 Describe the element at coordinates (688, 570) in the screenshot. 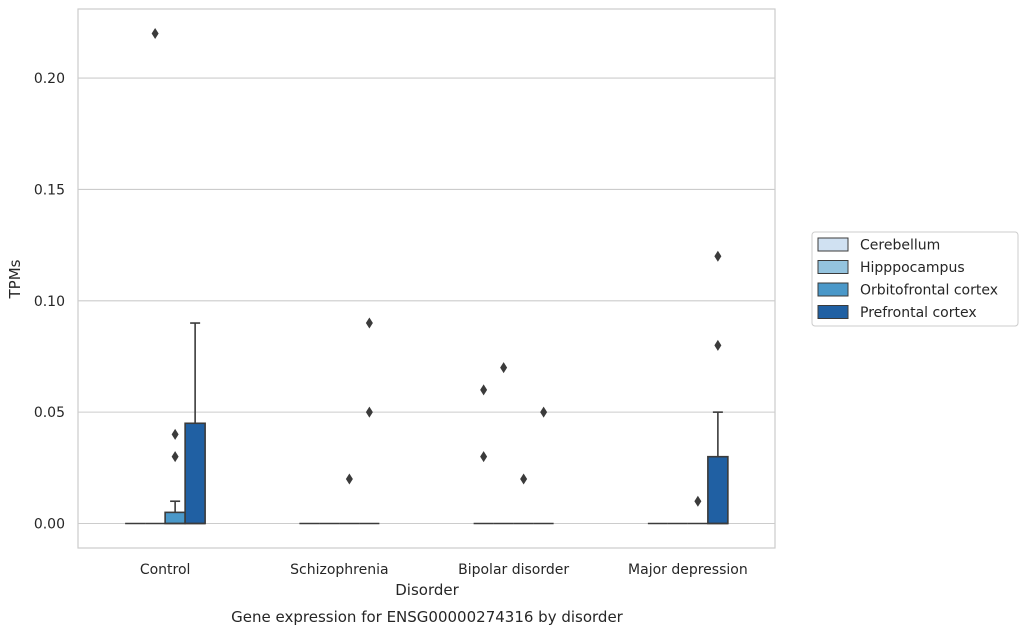

I see `x-tick-label: Major depression` at that location.